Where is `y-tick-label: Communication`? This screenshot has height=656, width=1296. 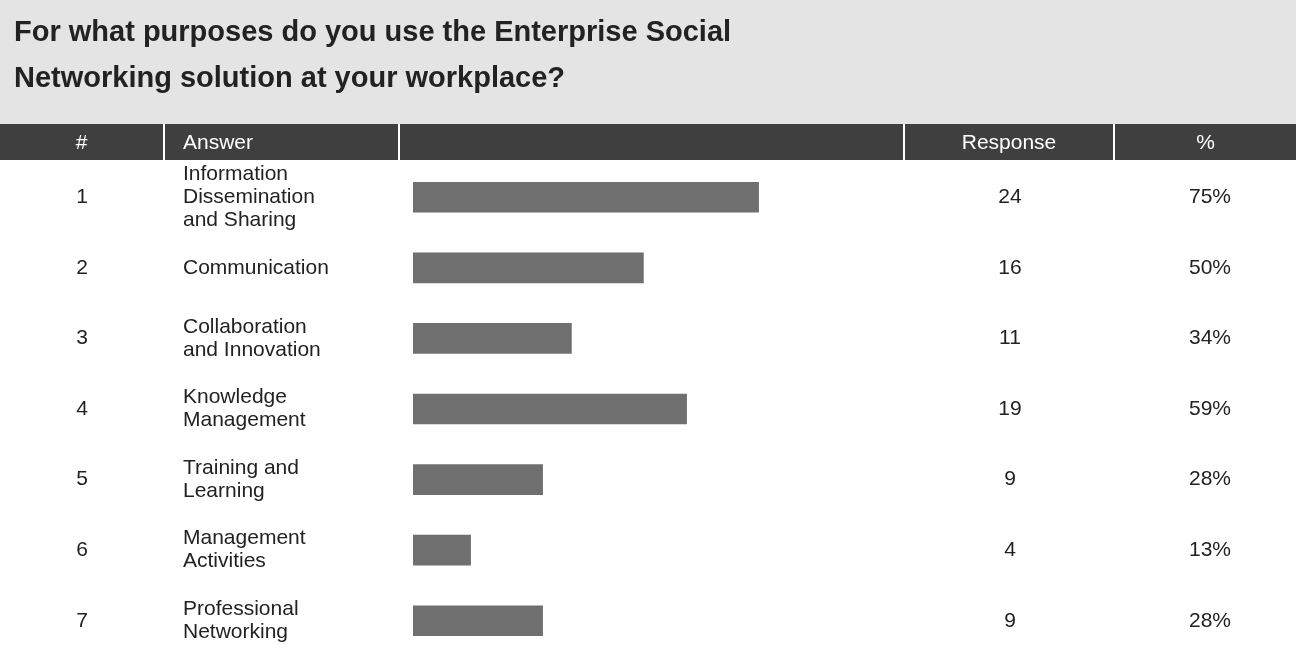 y-tick-label: Communication is located at coordinates (256, 266).